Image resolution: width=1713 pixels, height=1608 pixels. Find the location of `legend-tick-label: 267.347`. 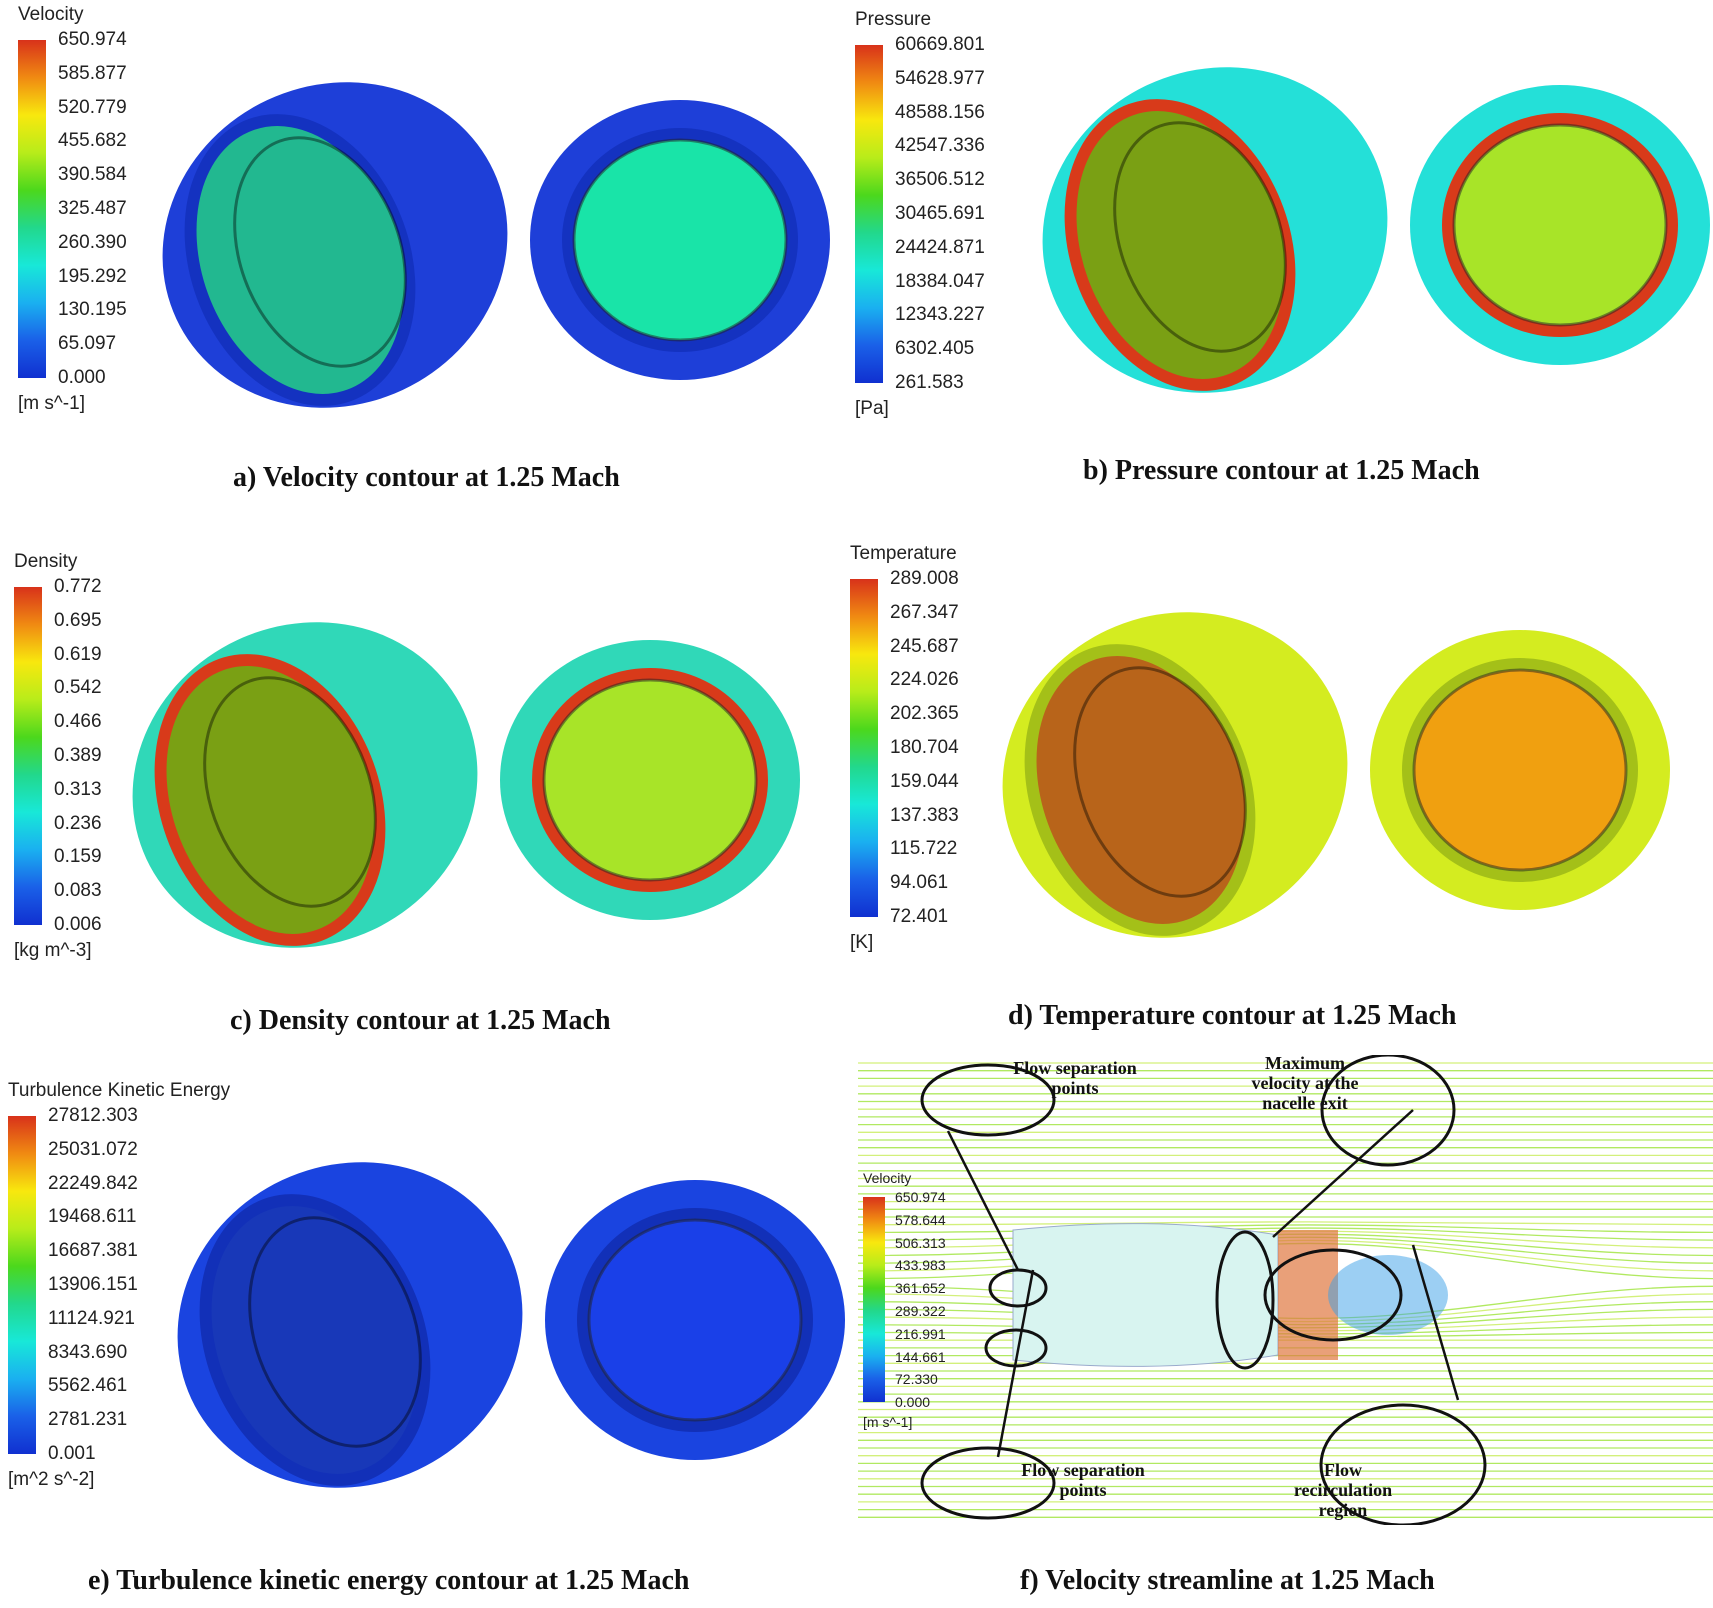

legend-tick-label: 267.347 is located at coordinates (924, 612).